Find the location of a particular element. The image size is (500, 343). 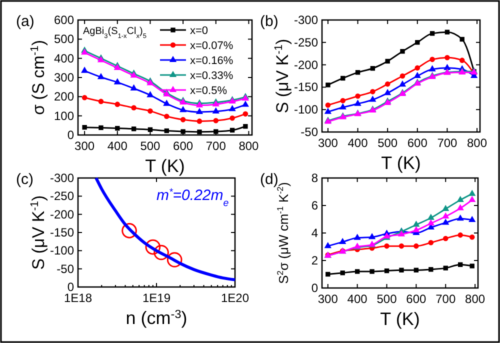

x-axis-title: n (cm$^{-3}$) is located at coordinates (157, 318).